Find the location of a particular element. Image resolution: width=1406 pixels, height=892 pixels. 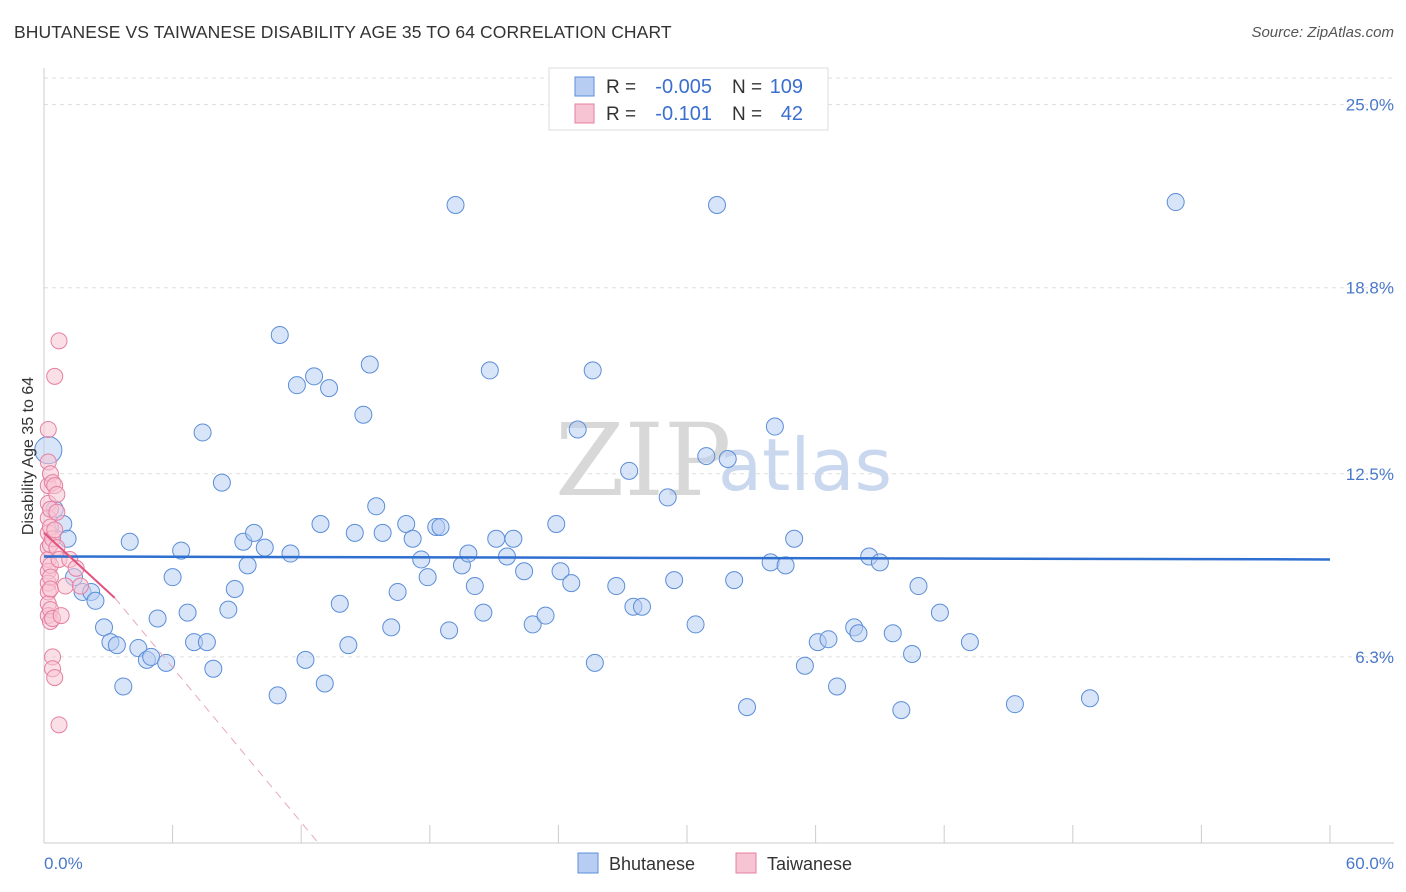

taiwanese-trend-extension is located at coordinates (216, 720).